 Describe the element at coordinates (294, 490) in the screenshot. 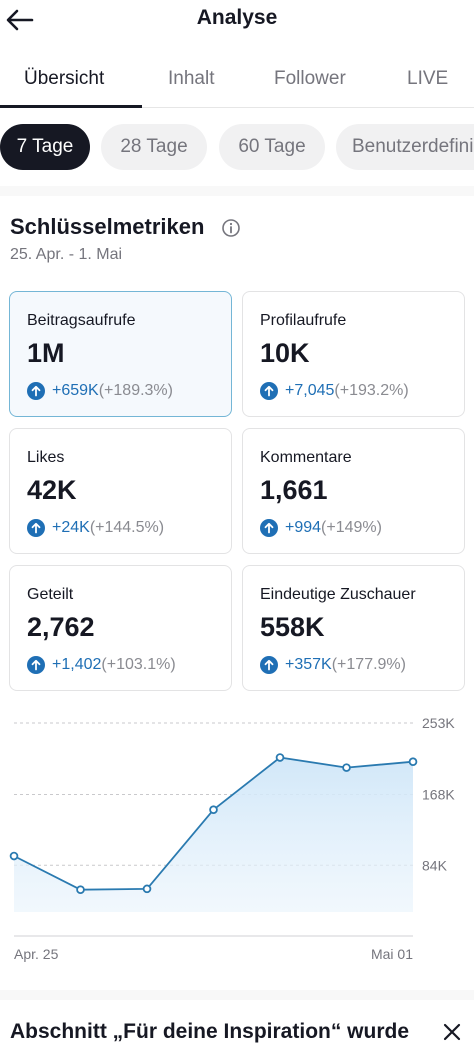

I see `metric-value: 1,661` at that location.